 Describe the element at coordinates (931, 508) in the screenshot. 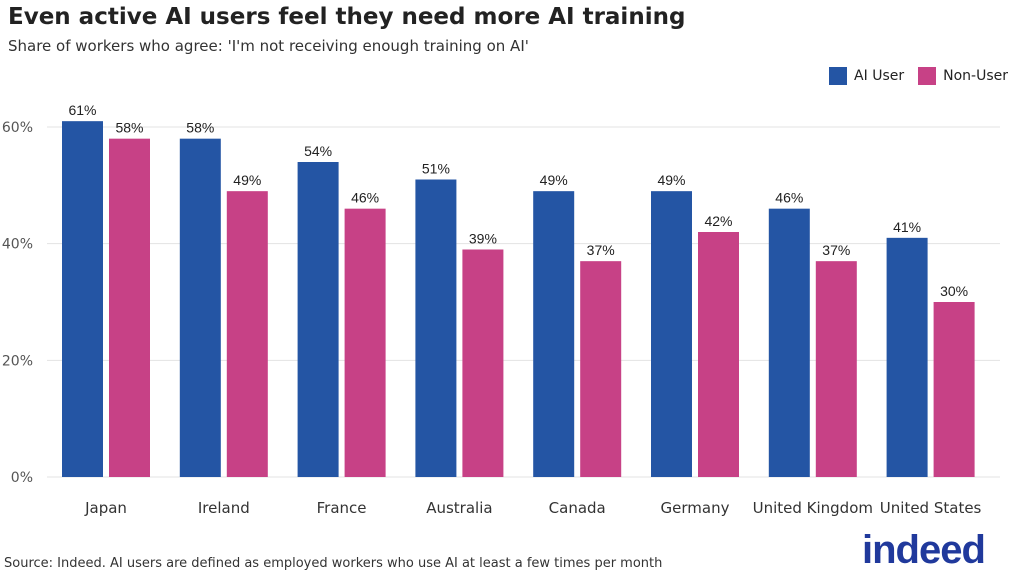

I see `x-tick-label: United States` at that location.